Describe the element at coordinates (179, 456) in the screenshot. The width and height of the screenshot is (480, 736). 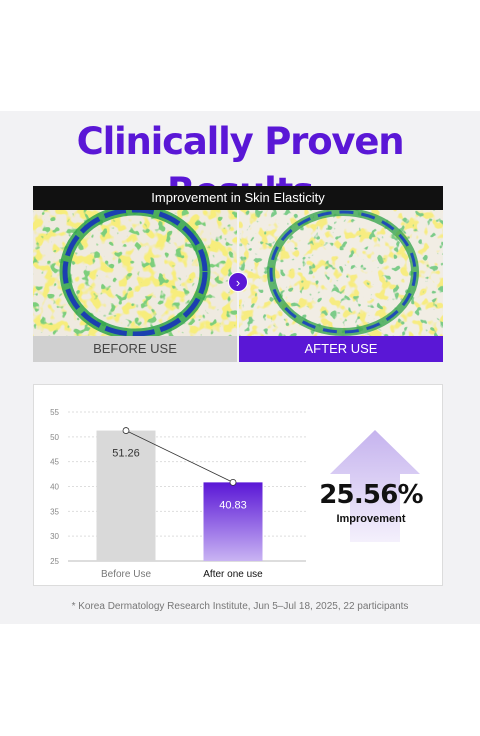
I see `connector-line` at that location.